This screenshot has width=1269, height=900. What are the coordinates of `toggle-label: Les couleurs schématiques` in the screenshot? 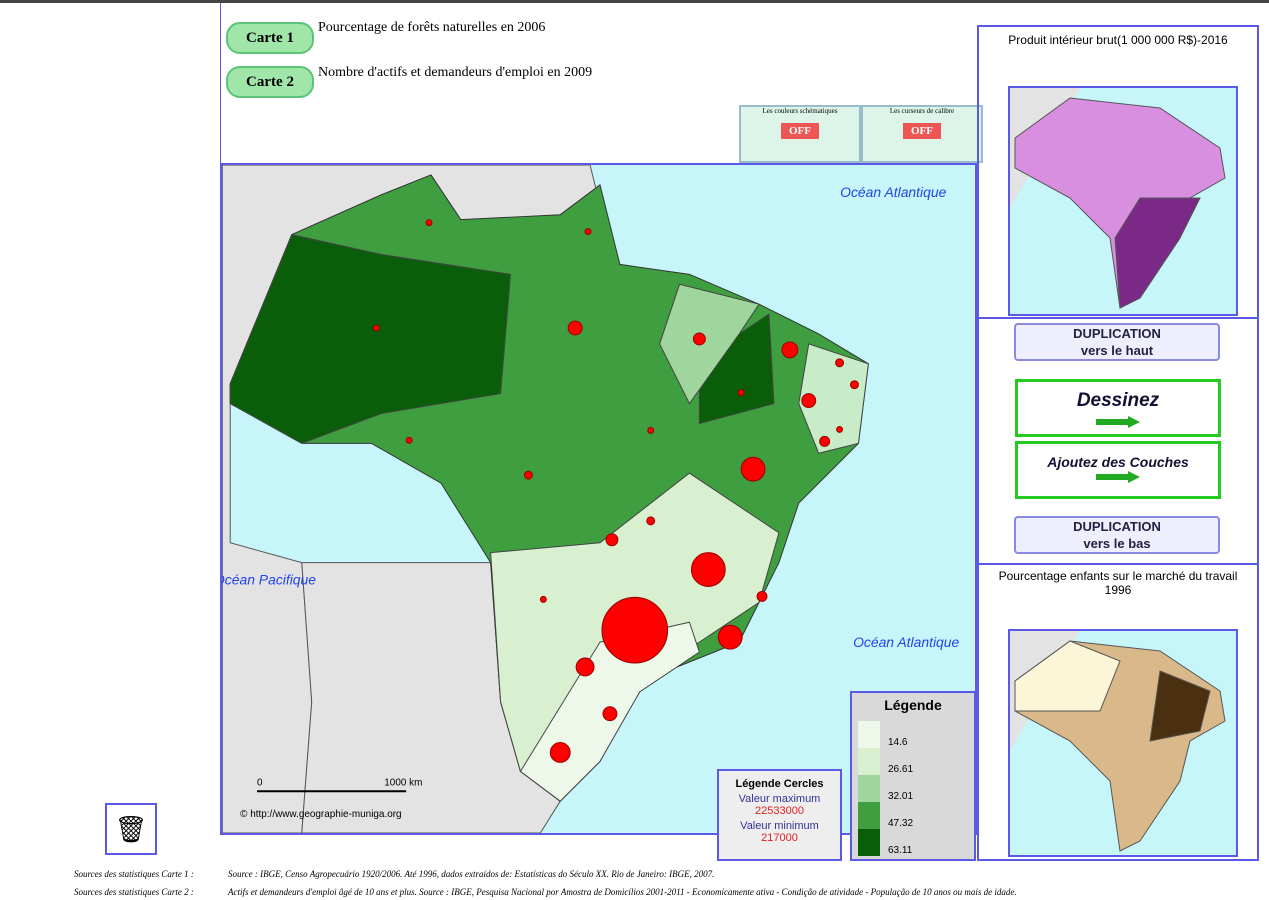 It's located at (800, 111).